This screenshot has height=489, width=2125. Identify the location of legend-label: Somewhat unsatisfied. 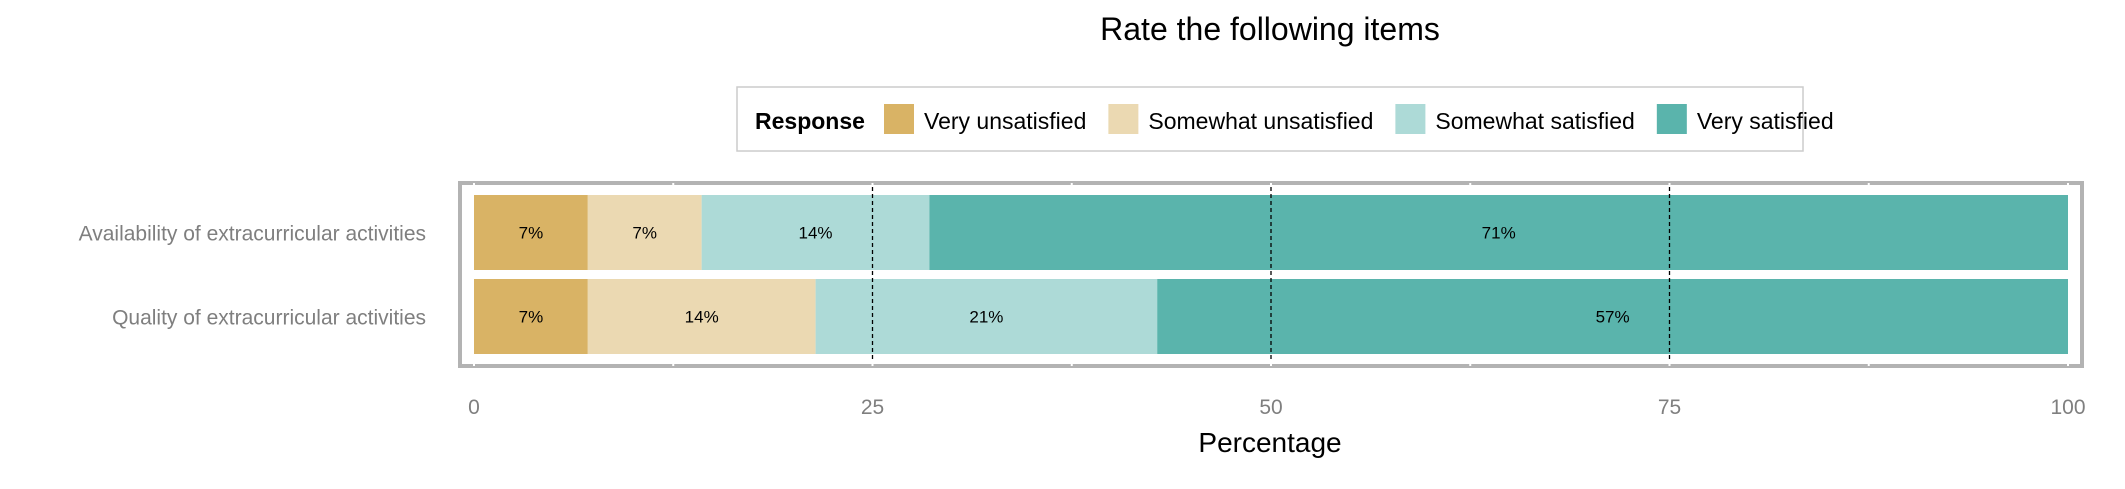
(1260, 121).